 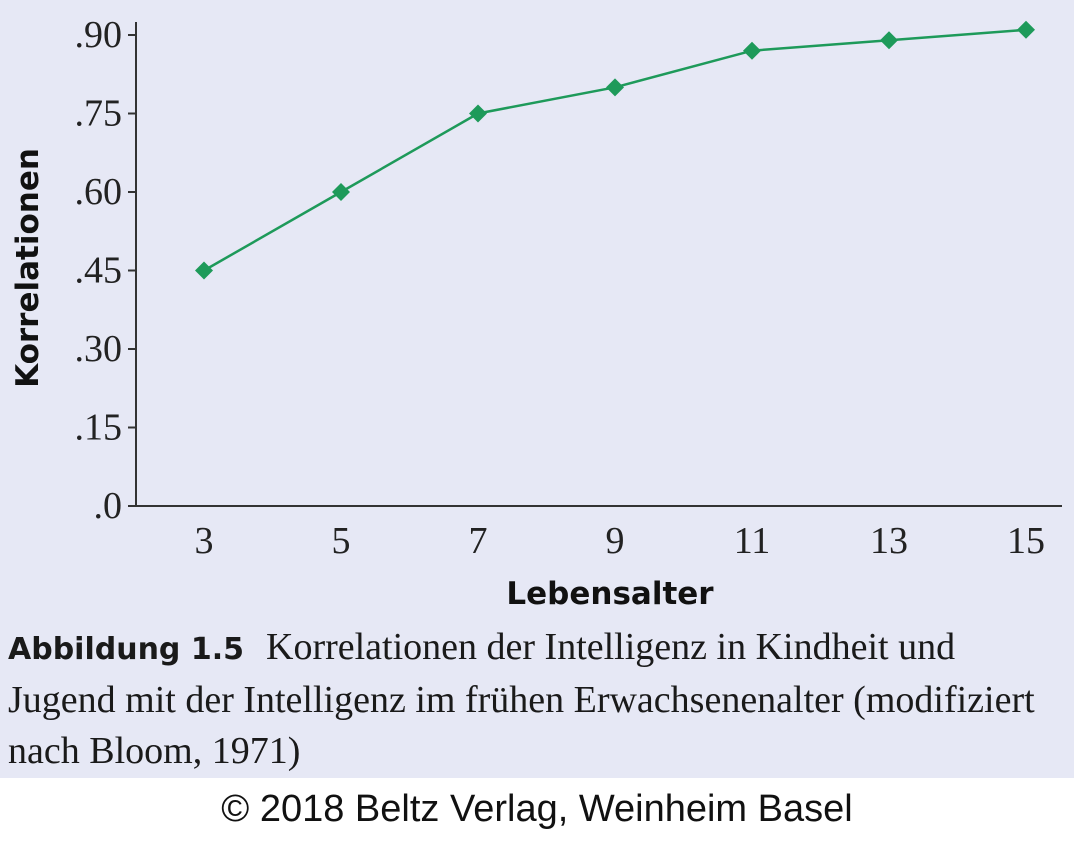 I want to click on x-tick-label: 11, so click(x=752, y=541).